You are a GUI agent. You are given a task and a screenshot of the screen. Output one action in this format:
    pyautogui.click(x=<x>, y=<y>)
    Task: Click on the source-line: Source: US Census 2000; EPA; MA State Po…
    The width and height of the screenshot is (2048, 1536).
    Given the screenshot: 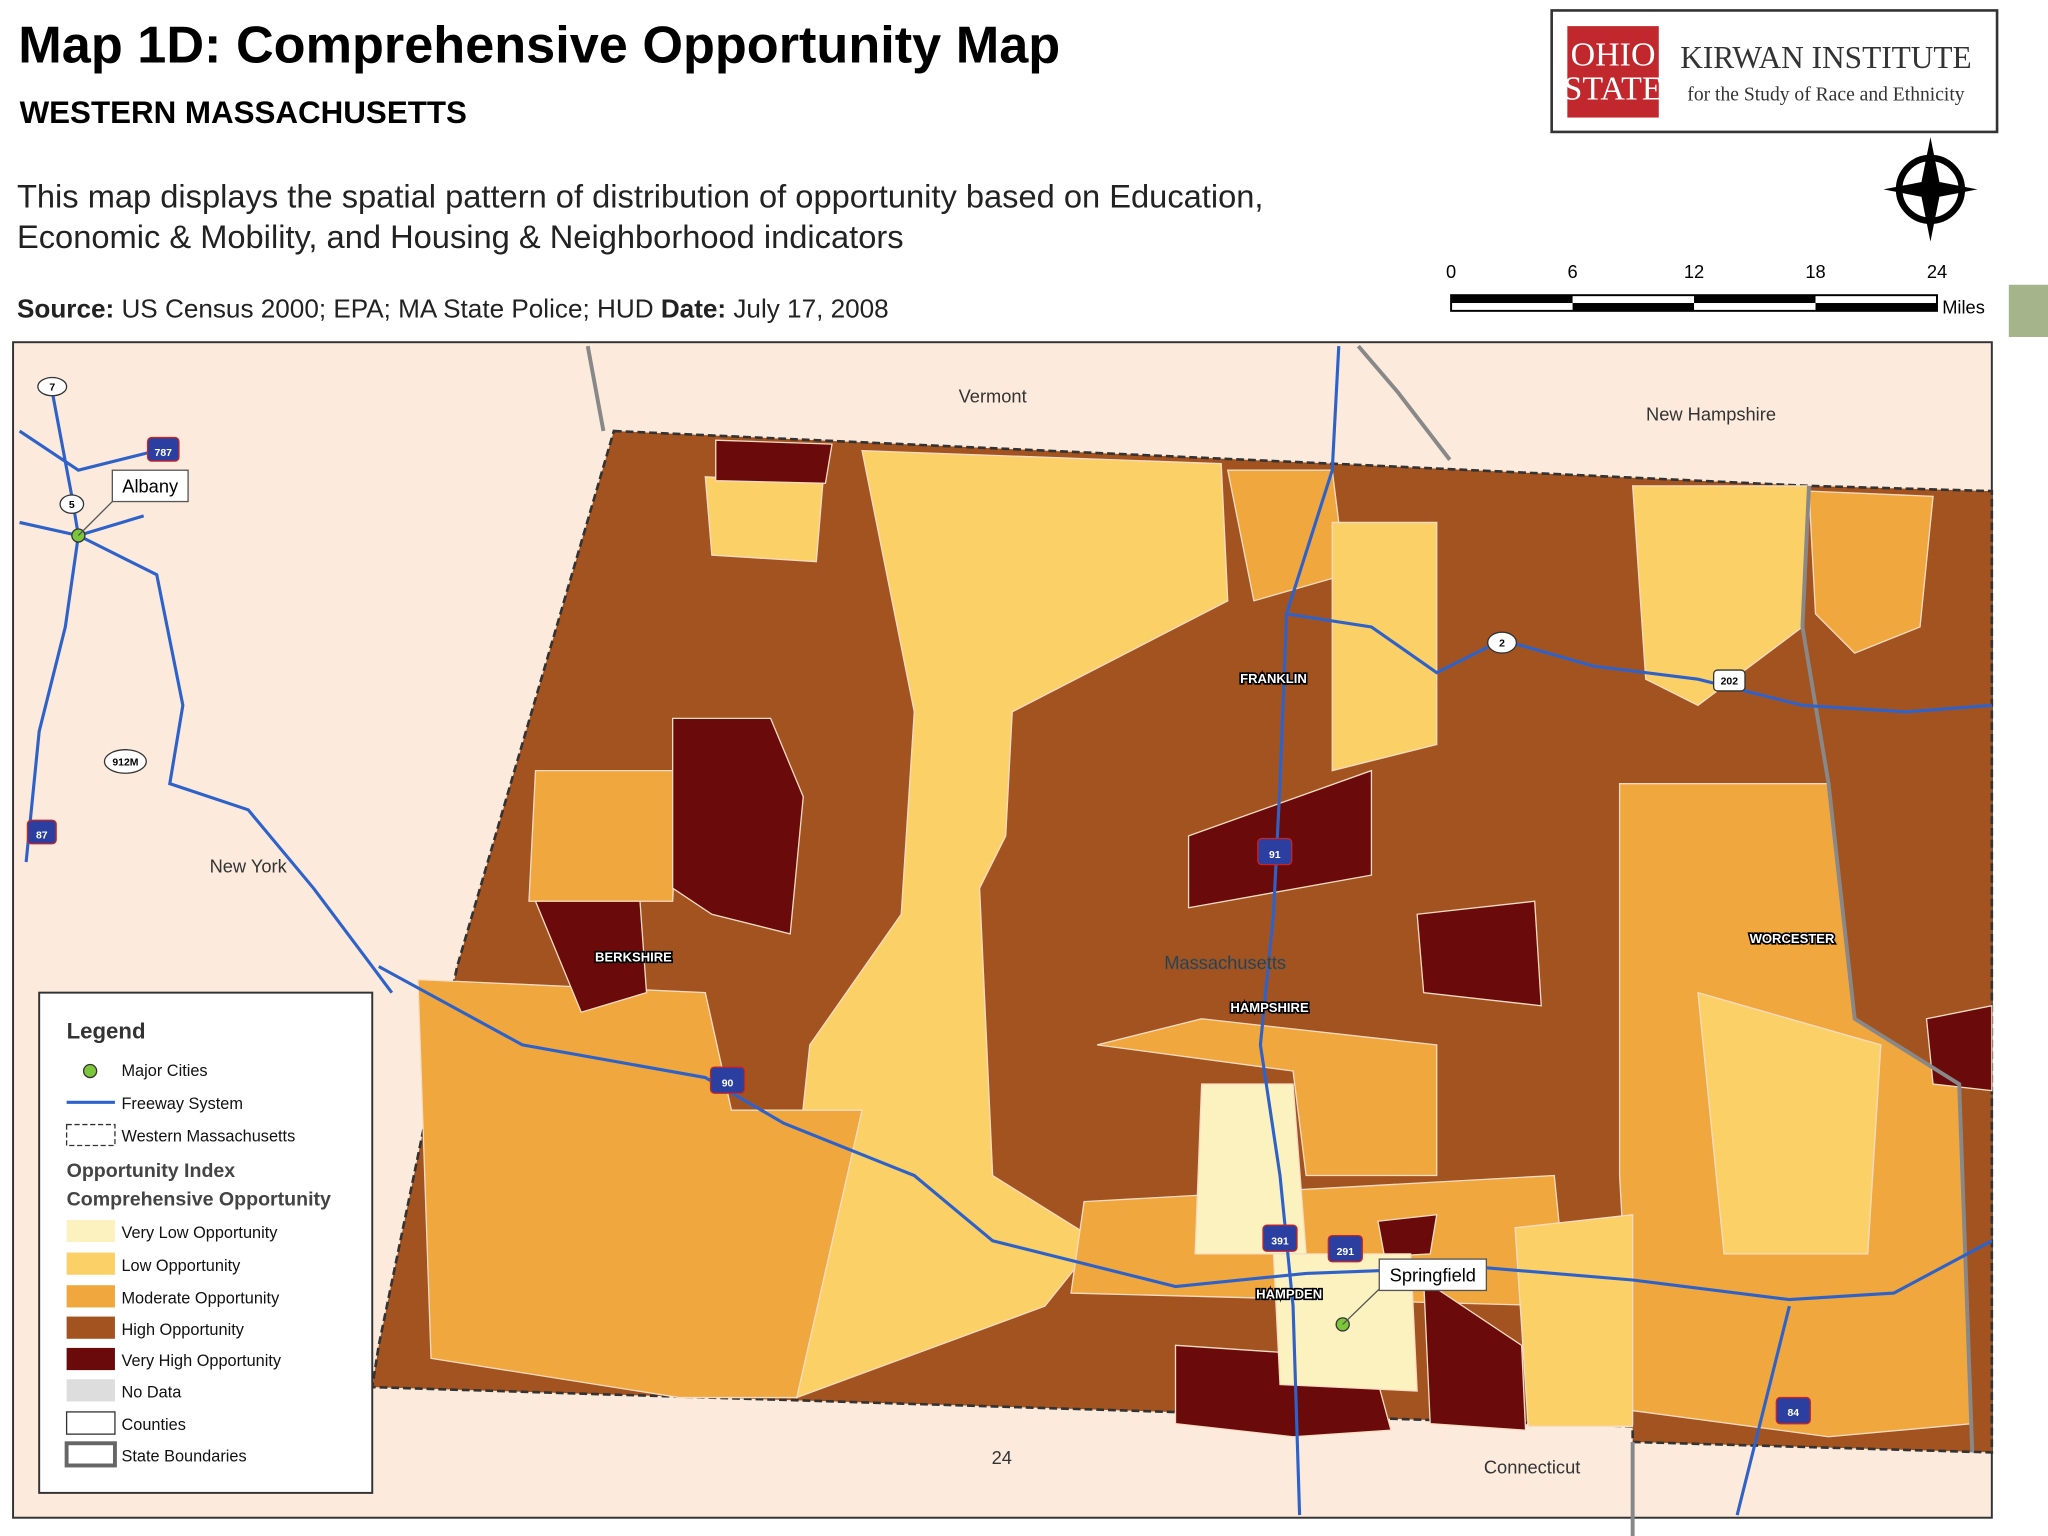 What is the action you would take?
    pyautogui.click(x=453, y=308)
    